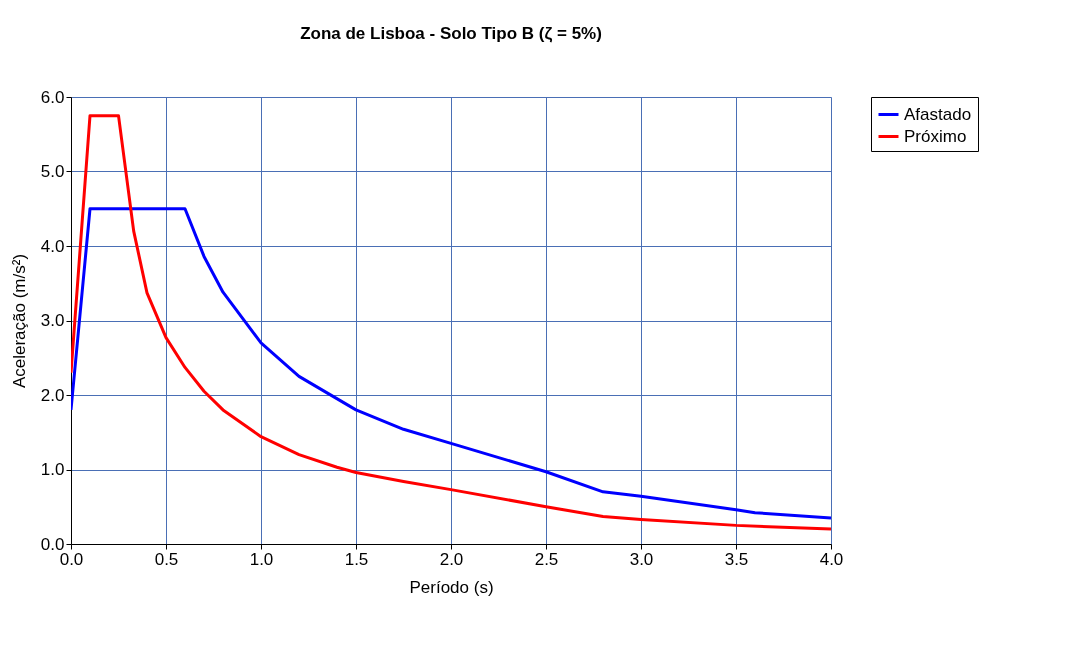  Describe the element at coordinates (52, 97) in the screenshot. I see `y-tick-label: 6.0` at that location.